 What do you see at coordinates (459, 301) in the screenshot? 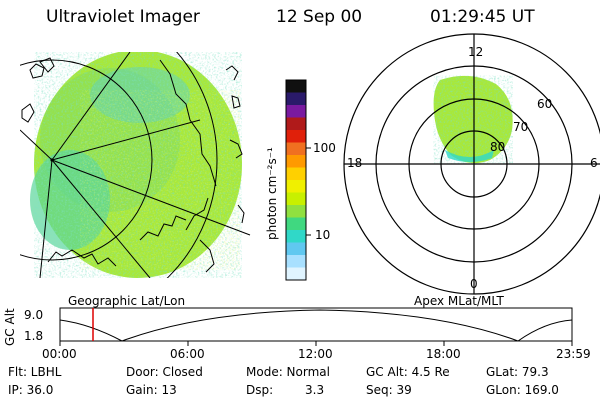
I see `apex-caption: Apex MLat/MLT` at bounding box center [459, 301].